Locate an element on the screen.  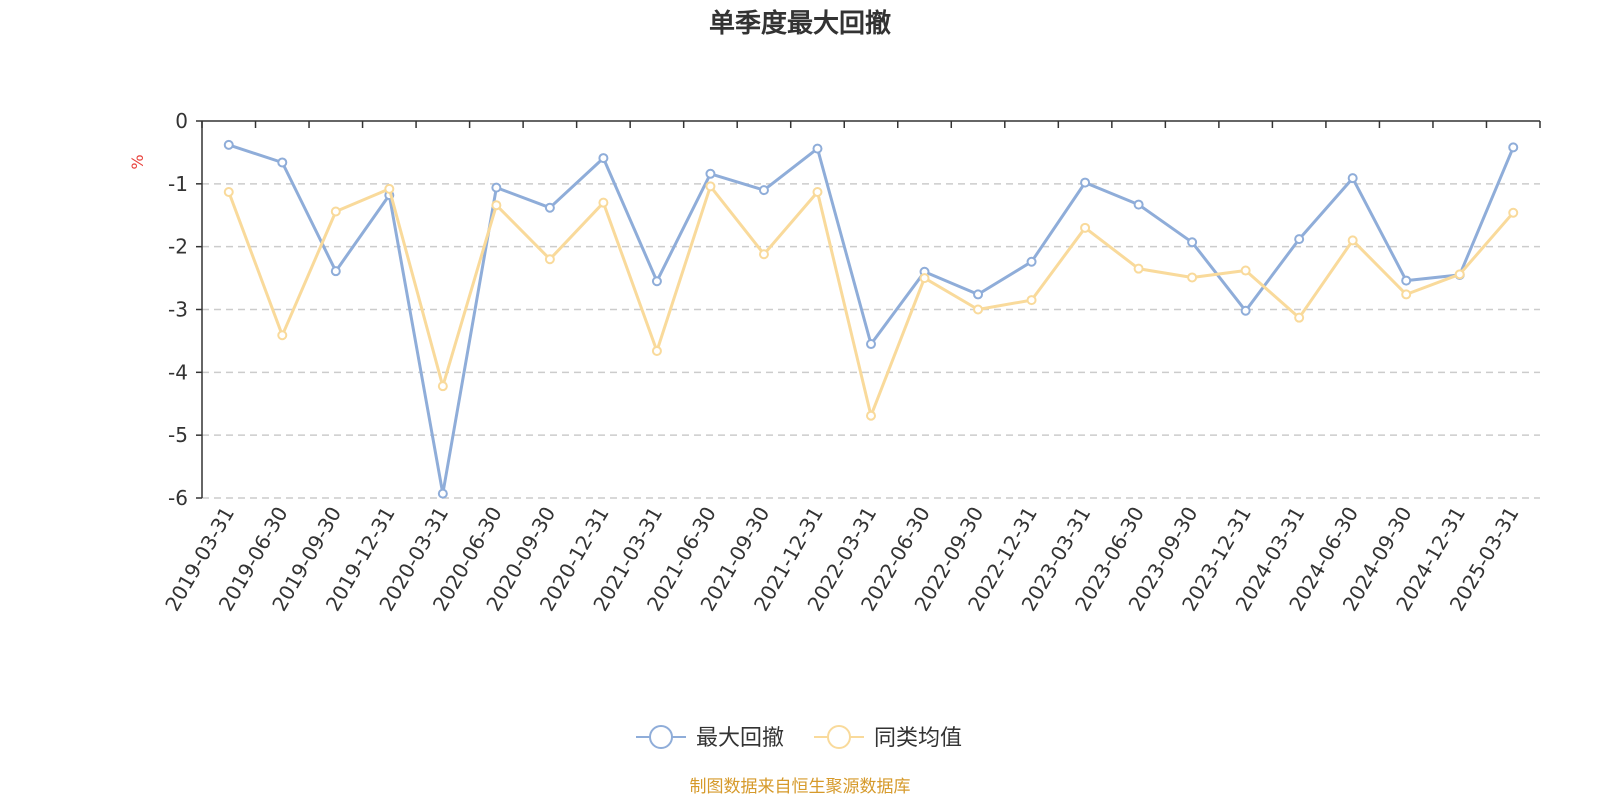
legend-label: 最大回撤 is located at coordinates (740, 738).